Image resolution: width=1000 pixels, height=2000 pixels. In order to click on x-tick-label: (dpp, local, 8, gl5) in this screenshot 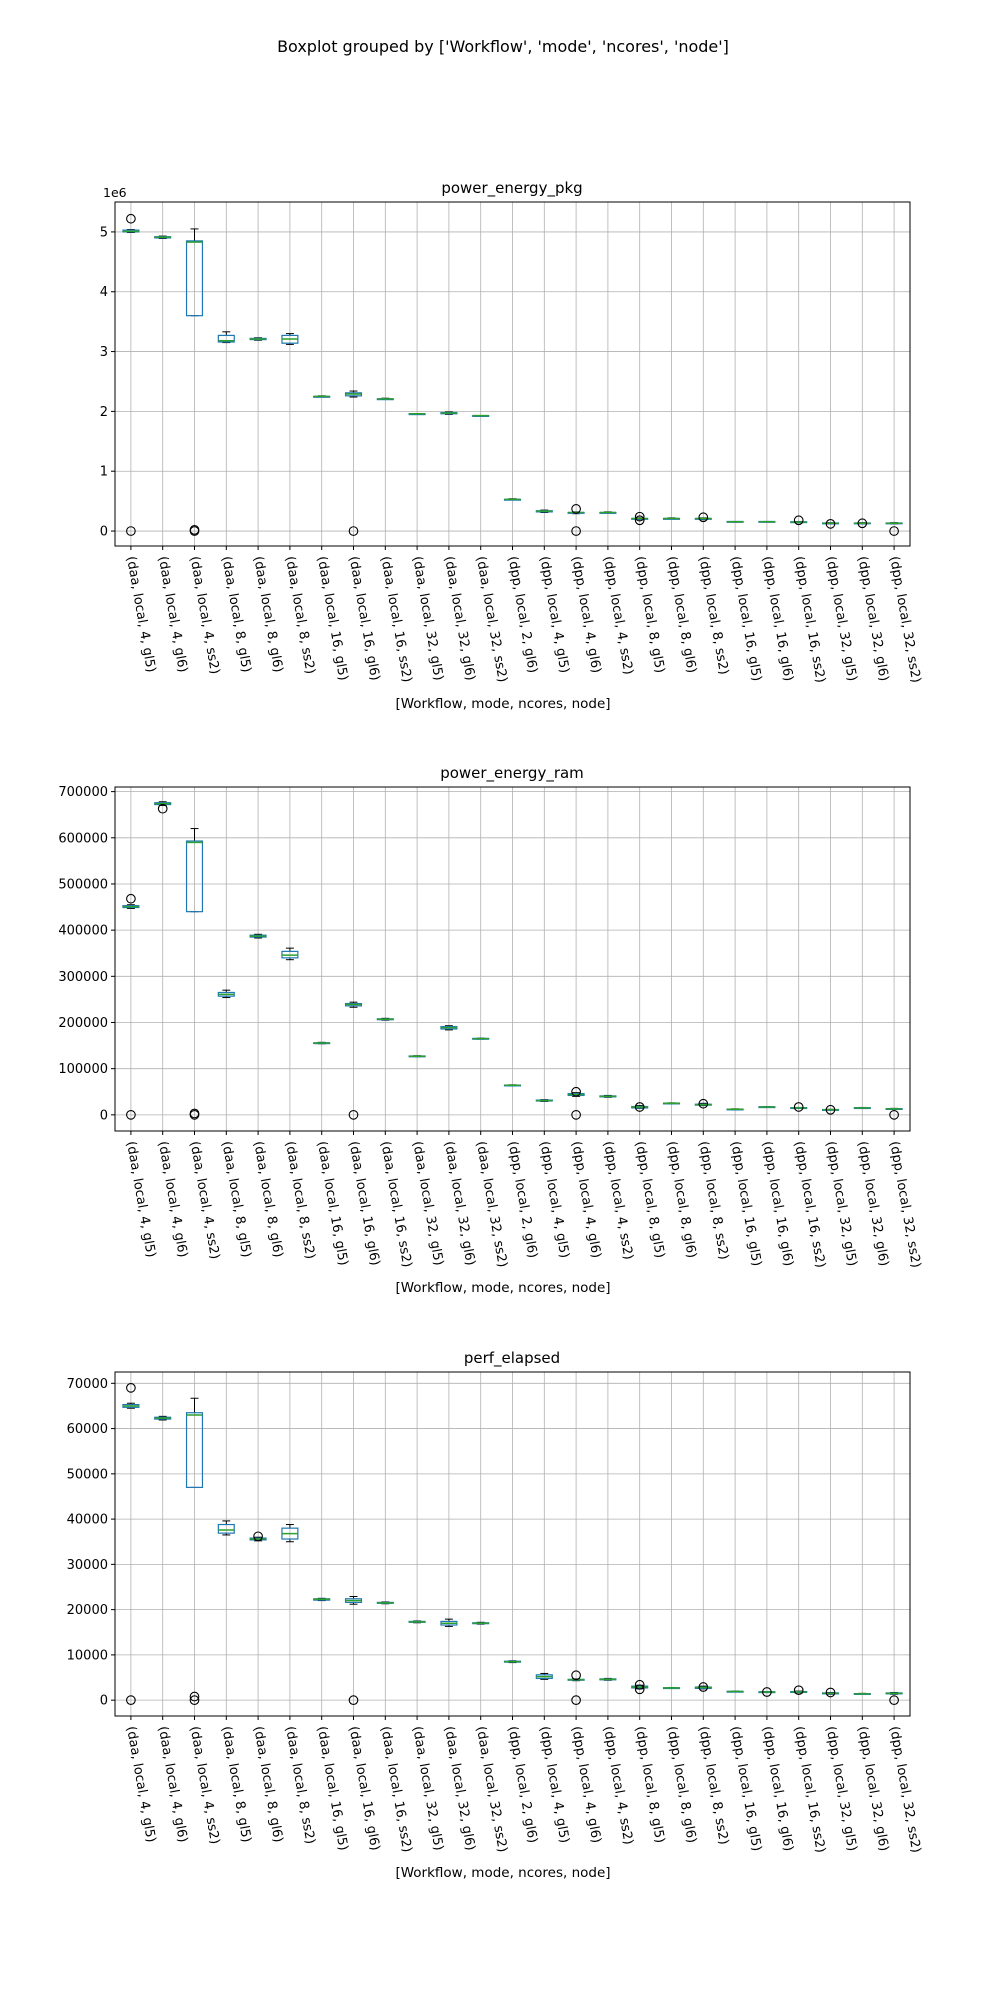, I will do `click(649, 1784)`.